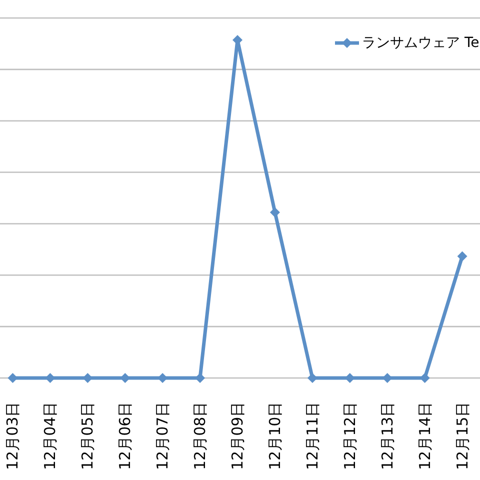  Describe the element at coordinates (50, 436) in the screenshot. I see `x-tick-label: 12月04日` at that location.